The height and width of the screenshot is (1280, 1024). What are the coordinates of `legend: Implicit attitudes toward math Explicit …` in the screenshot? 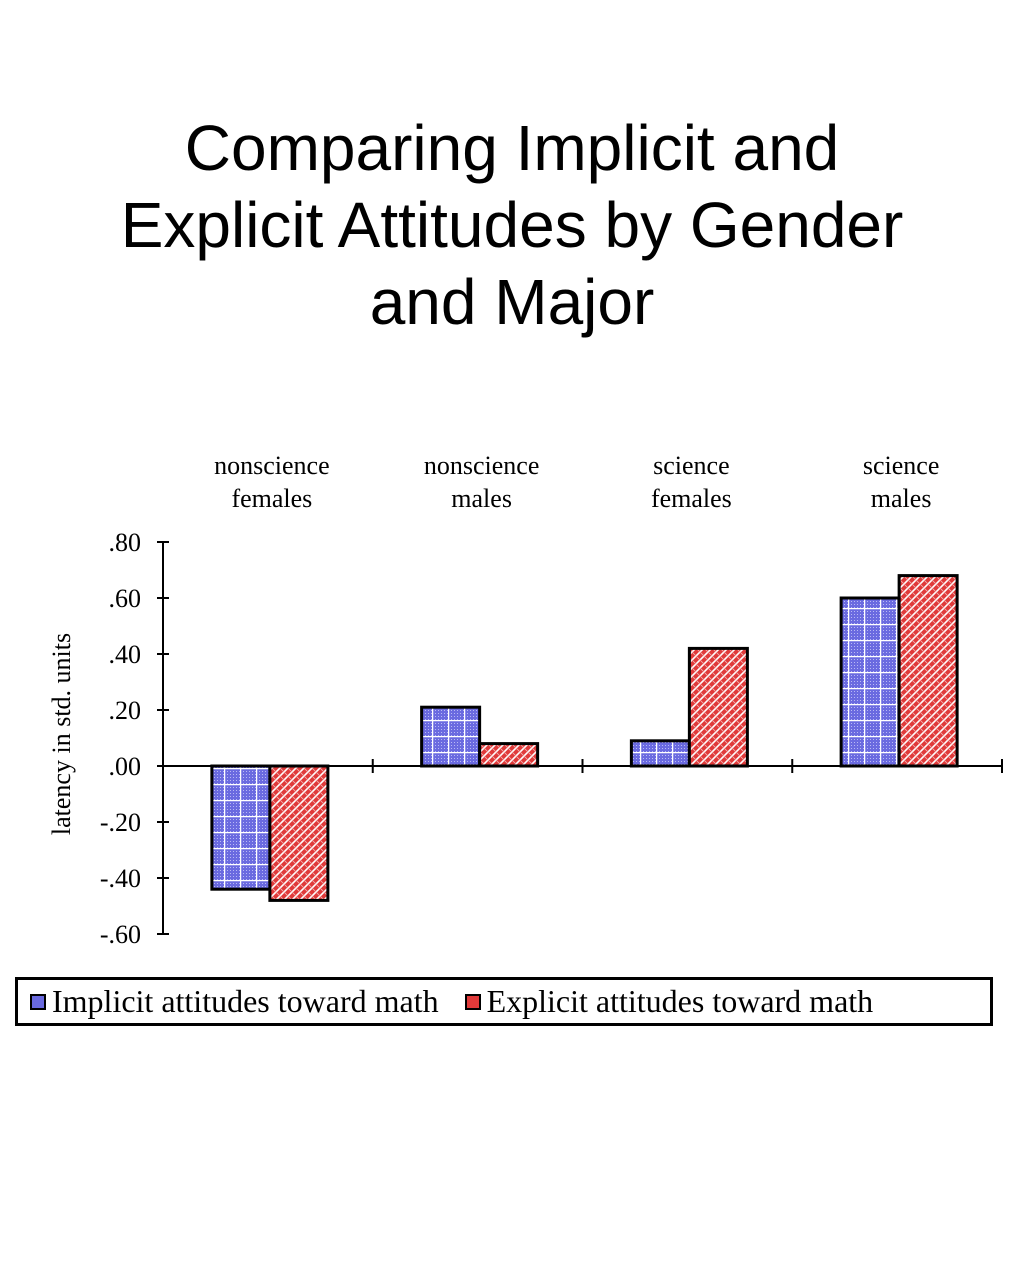 It's located at (504, 1001).